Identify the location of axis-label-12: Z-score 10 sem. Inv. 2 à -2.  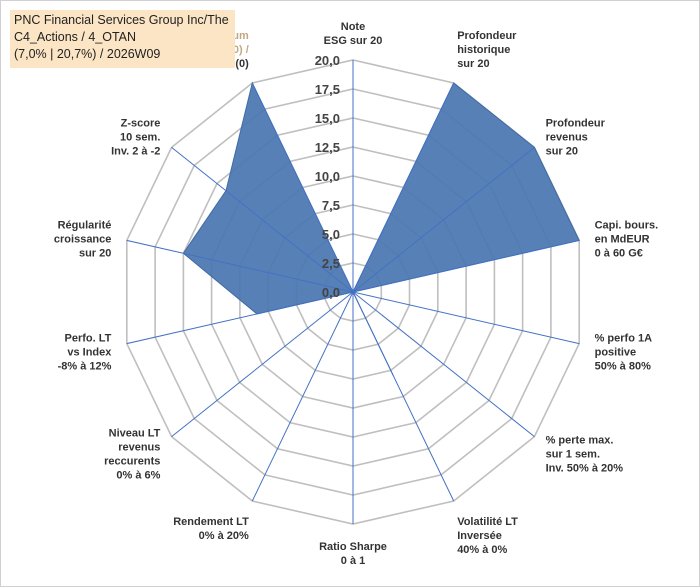
(135, 138).